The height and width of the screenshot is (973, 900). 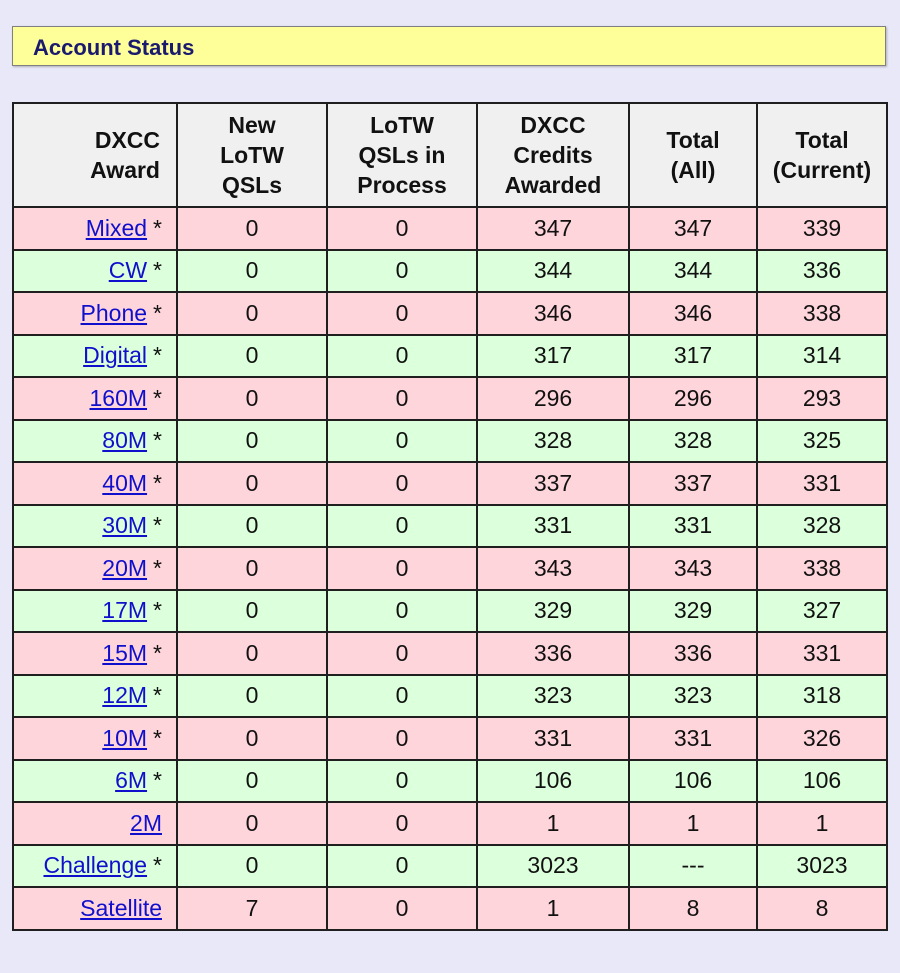 What do you see at coordinates (693, 653) in the screenshot?
I see `total-all-cell: 336` at bounding box center [693, 653].